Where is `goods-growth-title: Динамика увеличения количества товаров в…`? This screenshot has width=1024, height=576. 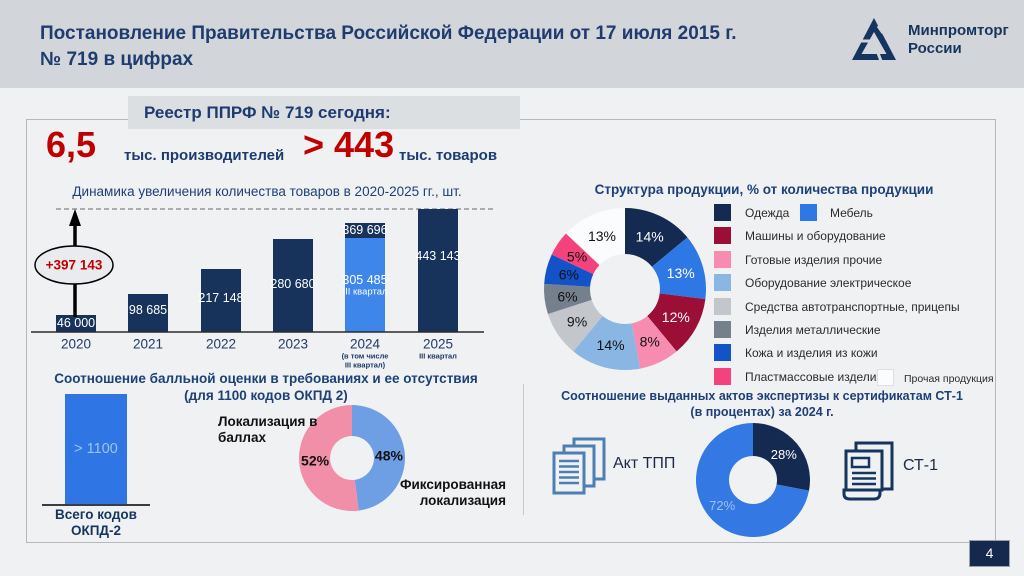 goods-growth-title: Динамика увеличения количества товаров в… is located at coordinates (267, 191).